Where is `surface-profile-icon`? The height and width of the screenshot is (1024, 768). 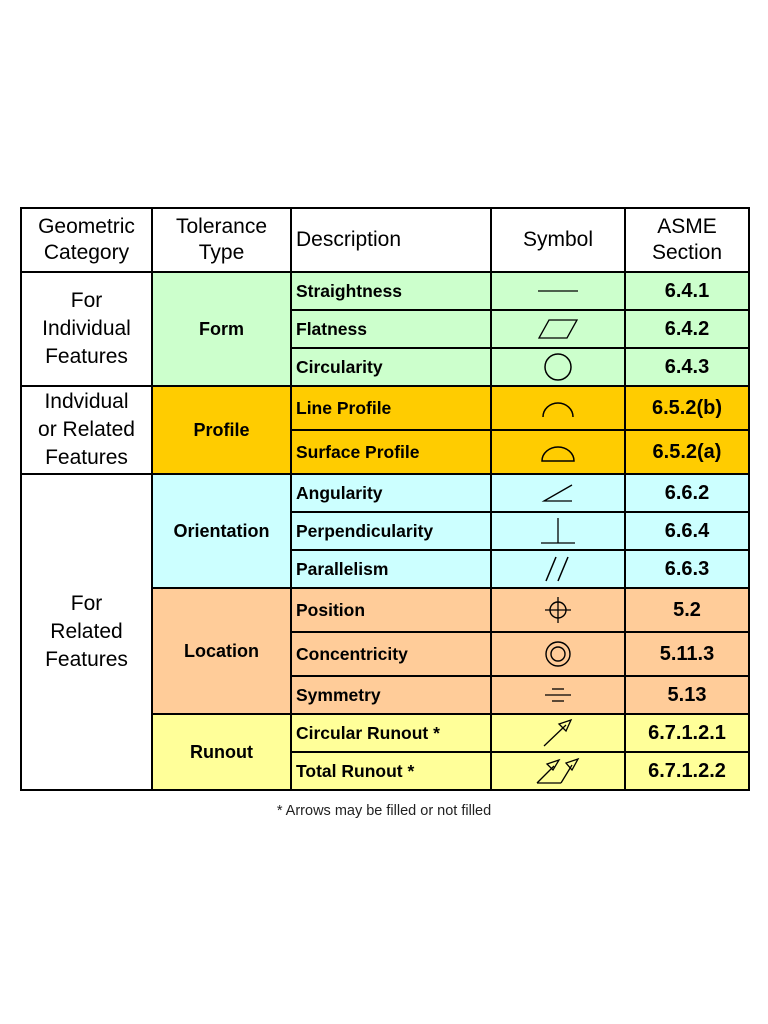
surface-profile-icon is located at coordinates (558, 454).